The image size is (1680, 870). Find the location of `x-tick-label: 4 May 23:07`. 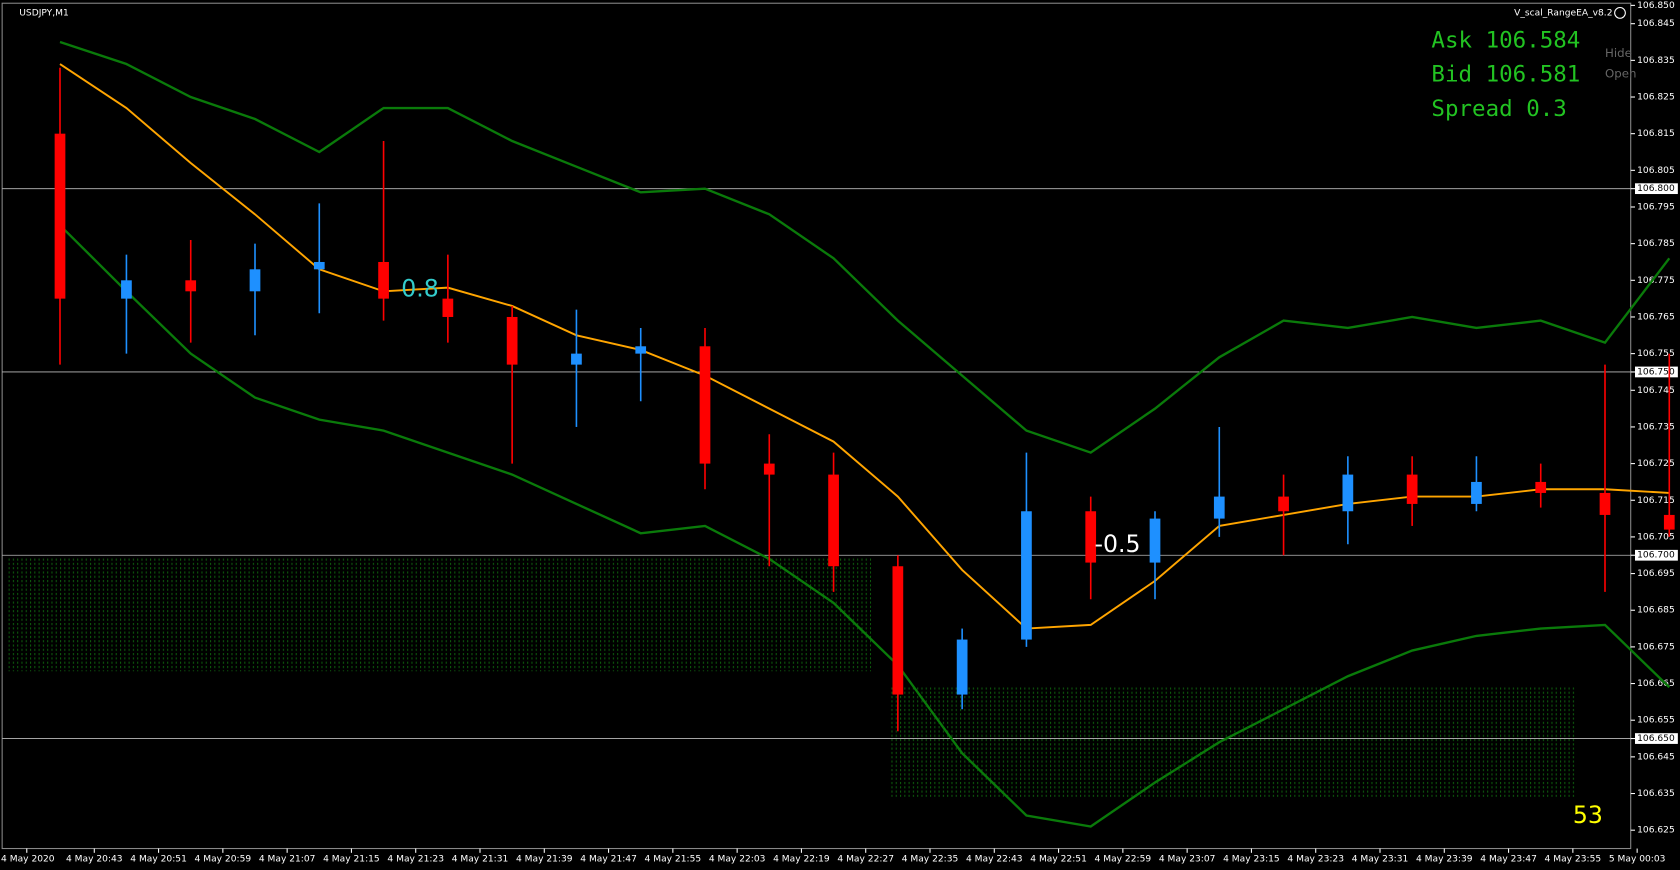

x-tick-label: 4 May 23:07 is located at coordinates (1187, 860).